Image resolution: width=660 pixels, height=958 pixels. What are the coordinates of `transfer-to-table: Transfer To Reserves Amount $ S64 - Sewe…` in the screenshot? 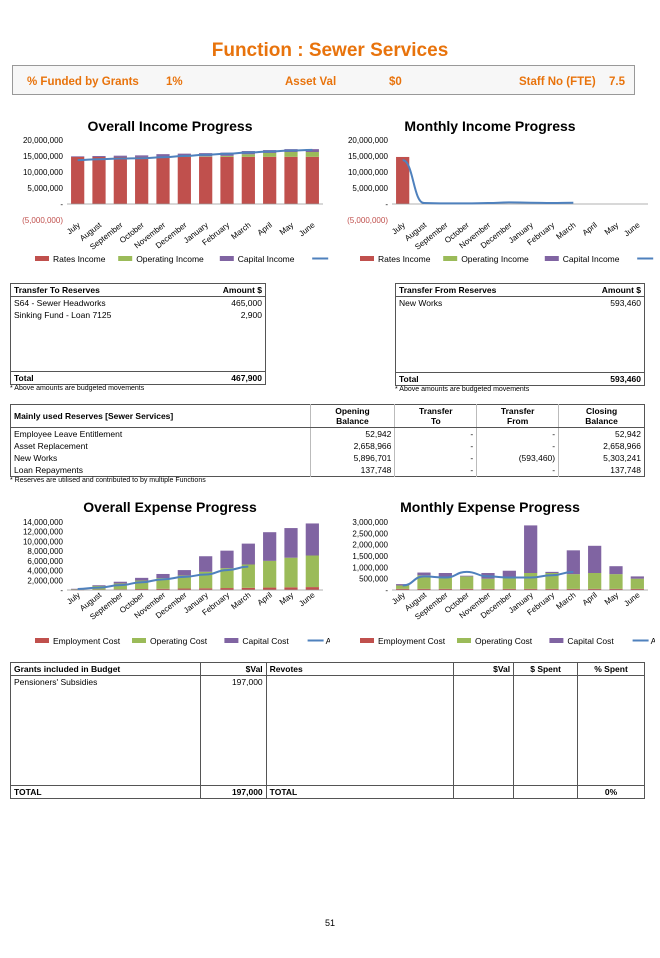 It's located at (138, 337).